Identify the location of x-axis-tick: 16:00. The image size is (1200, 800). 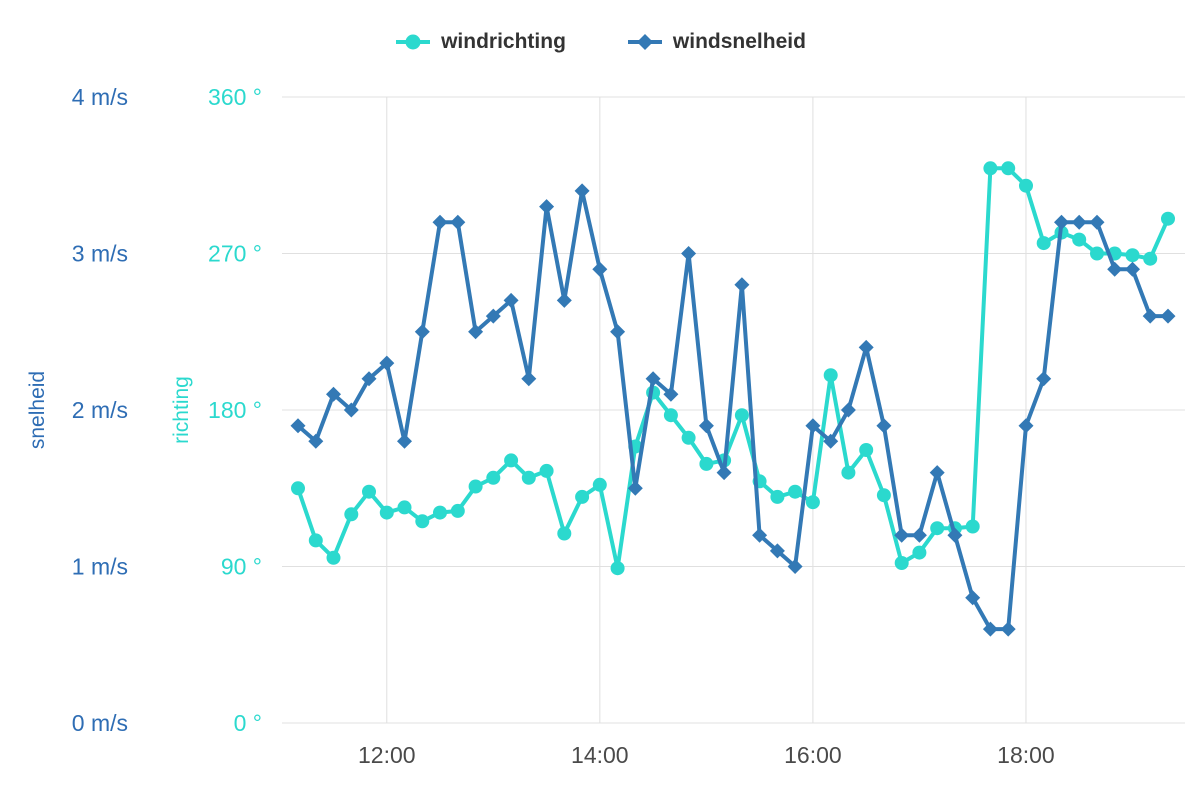
(813, 755).